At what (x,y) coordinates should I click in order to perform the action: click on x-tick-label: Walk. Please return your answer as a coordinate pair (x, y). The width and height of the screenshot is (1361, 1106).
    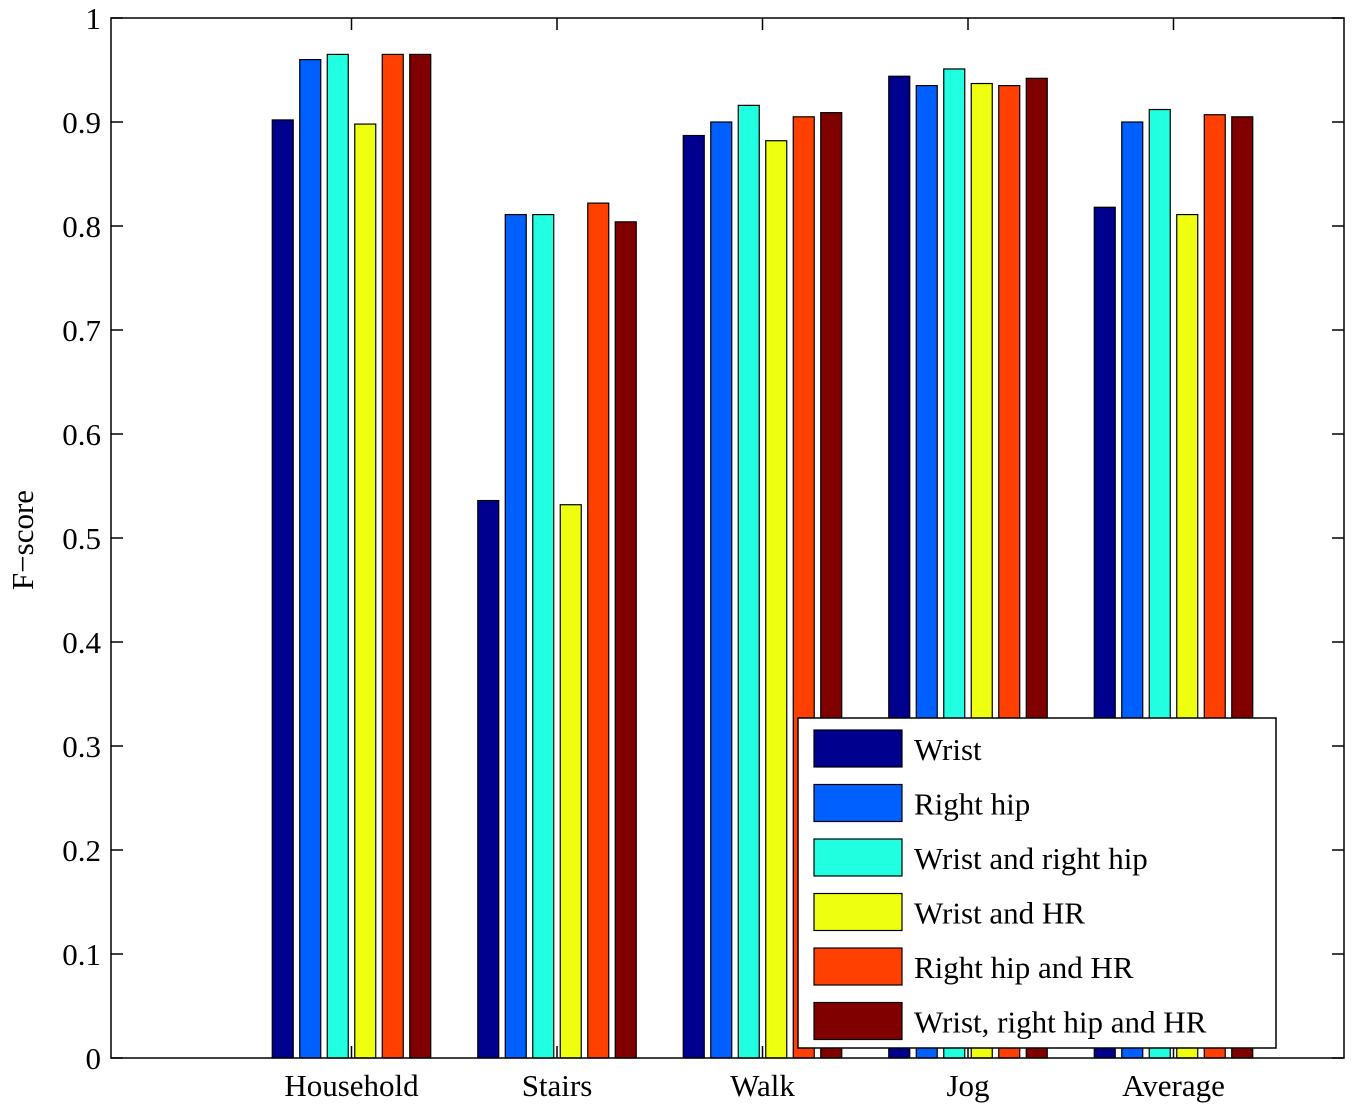
    Looking at the image, I should click on (762, 1085).